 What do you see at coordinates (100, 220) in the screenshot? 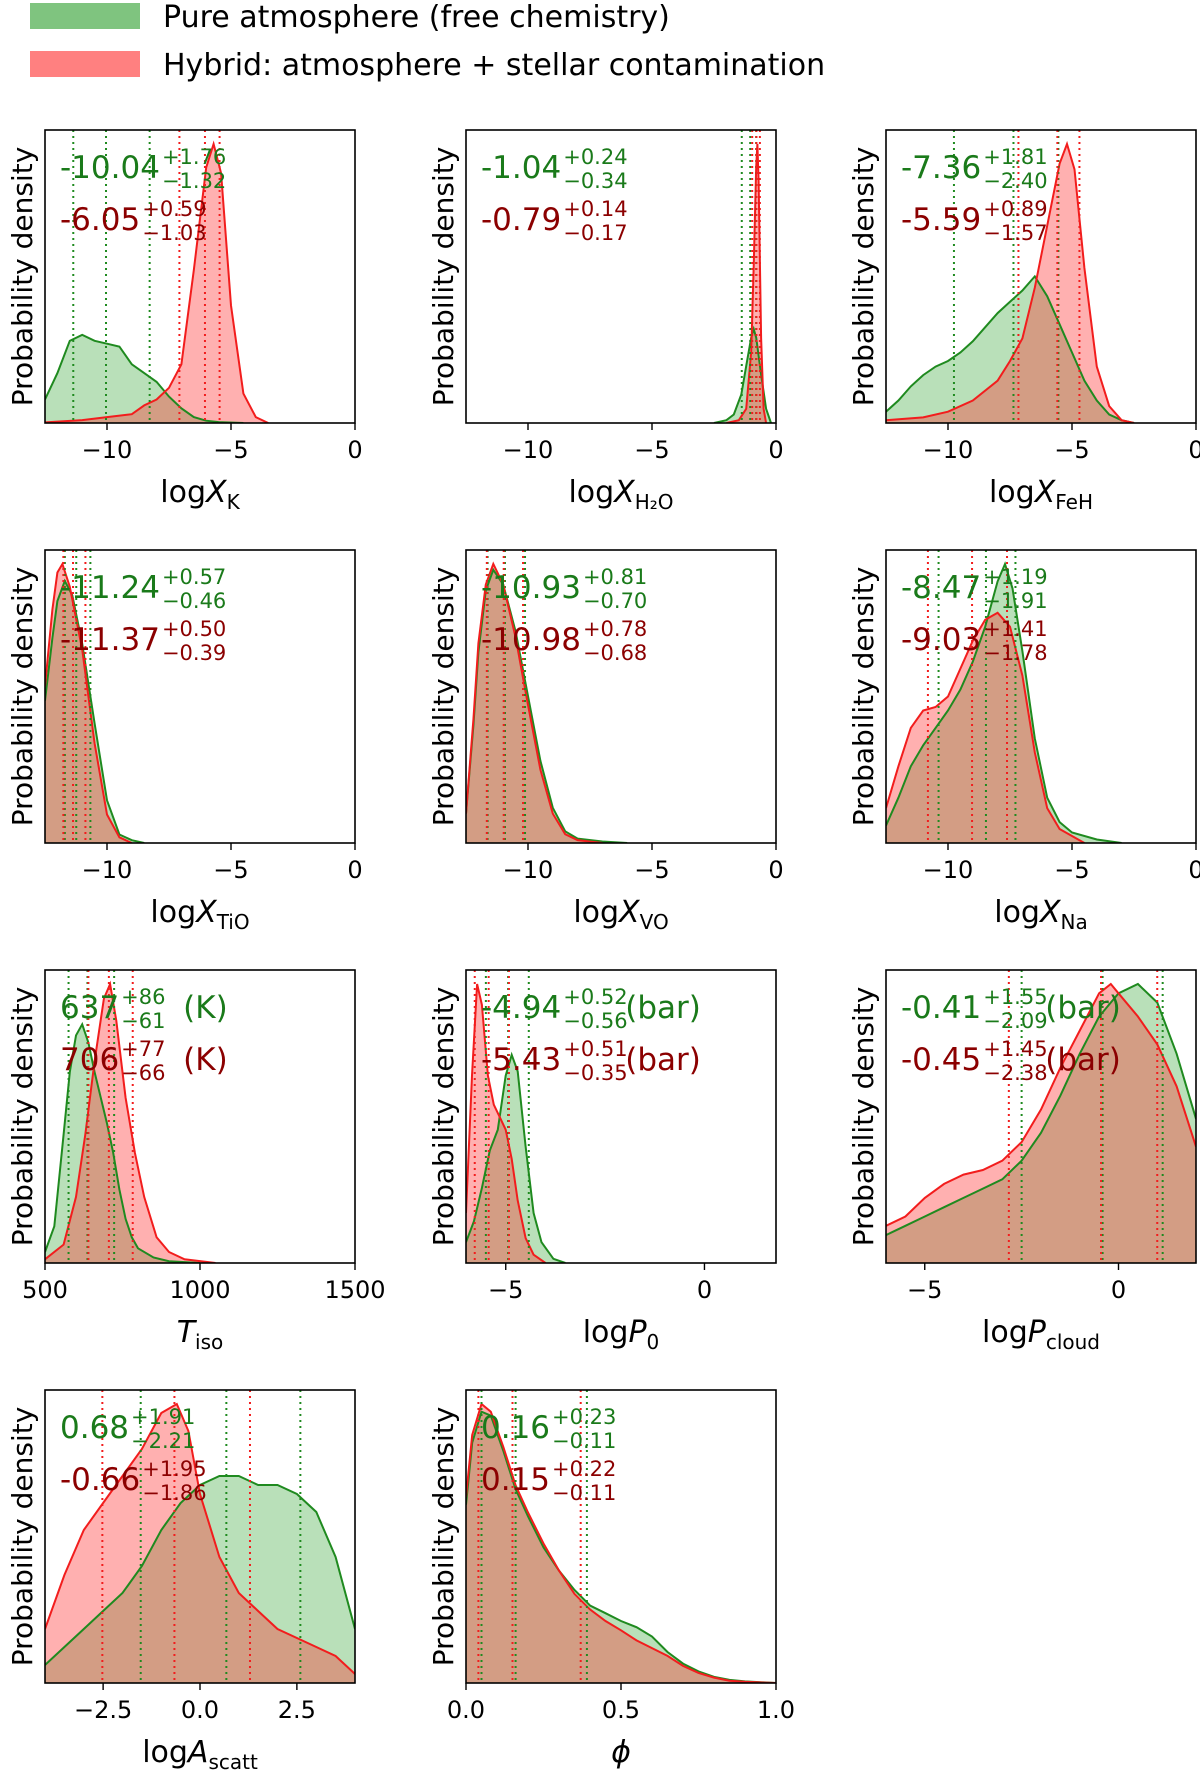
I see `hybrid-annotation-value: -6.05` at bounding box center [100, 220].